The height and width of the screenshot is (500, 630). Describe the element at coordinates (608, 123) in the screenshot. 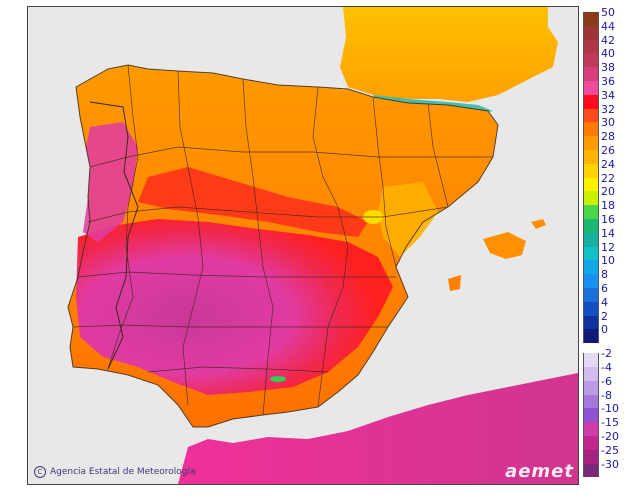

I see `legend-warm-label-8: 30` at that location.